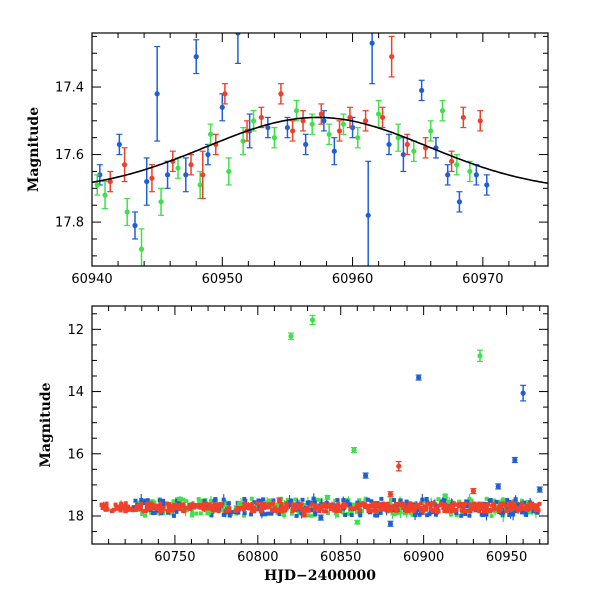 The image size is (600, 600). I want to click on y-tick-label: 18, so click(75, 517).